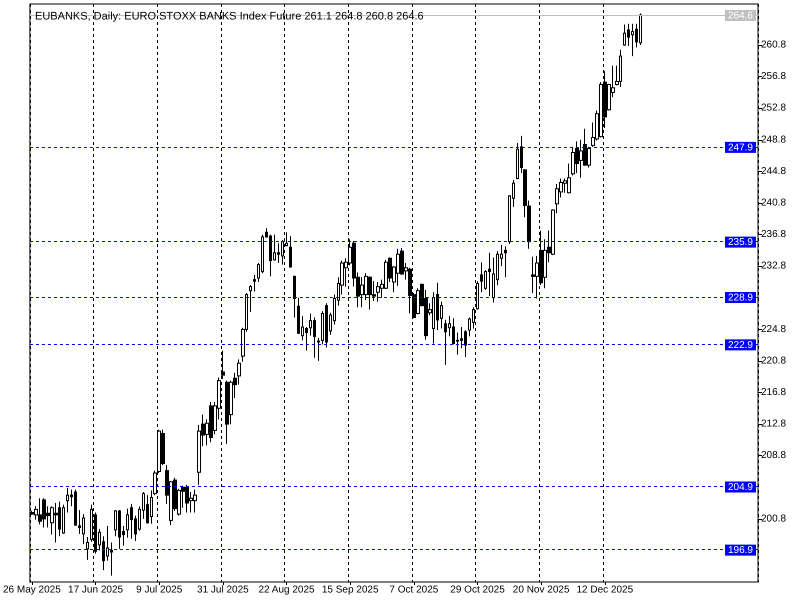 Image resolution: width=800 pixels, height=600 pixels. I want to click on y-tick-label: 252.8, so click(773, 108).